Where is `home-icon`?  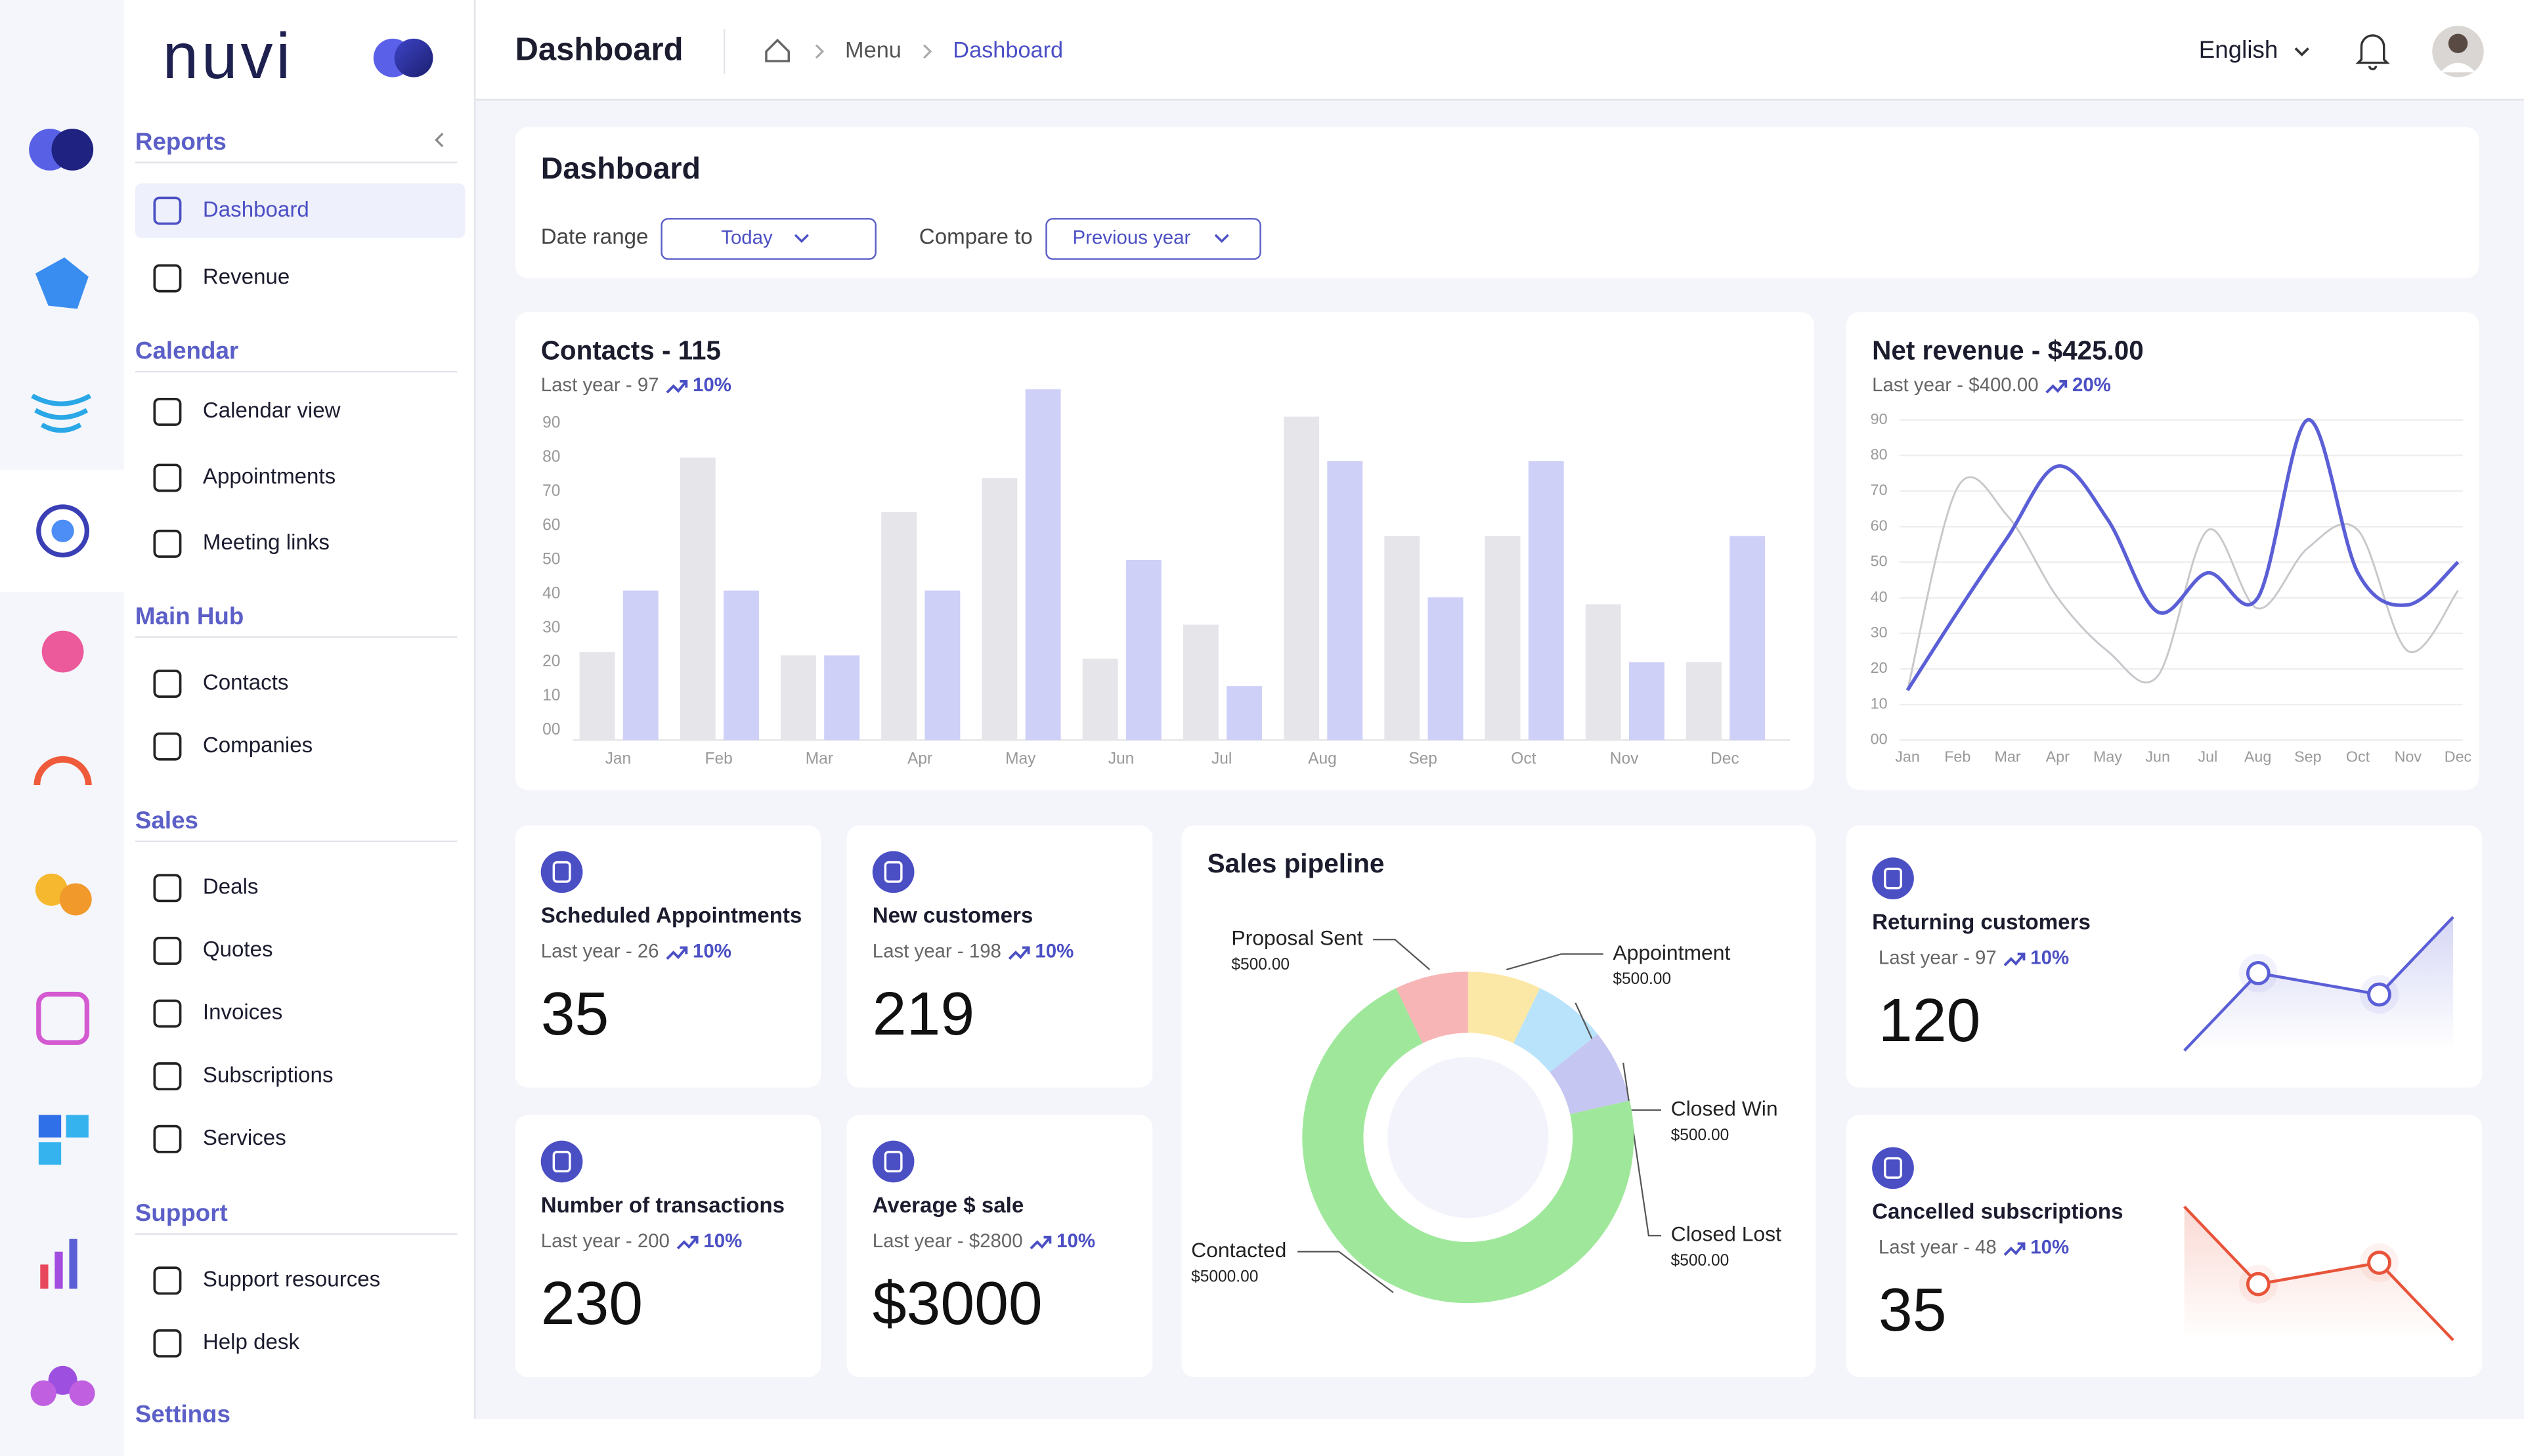 home-icon is located at coordinates (778, 50).